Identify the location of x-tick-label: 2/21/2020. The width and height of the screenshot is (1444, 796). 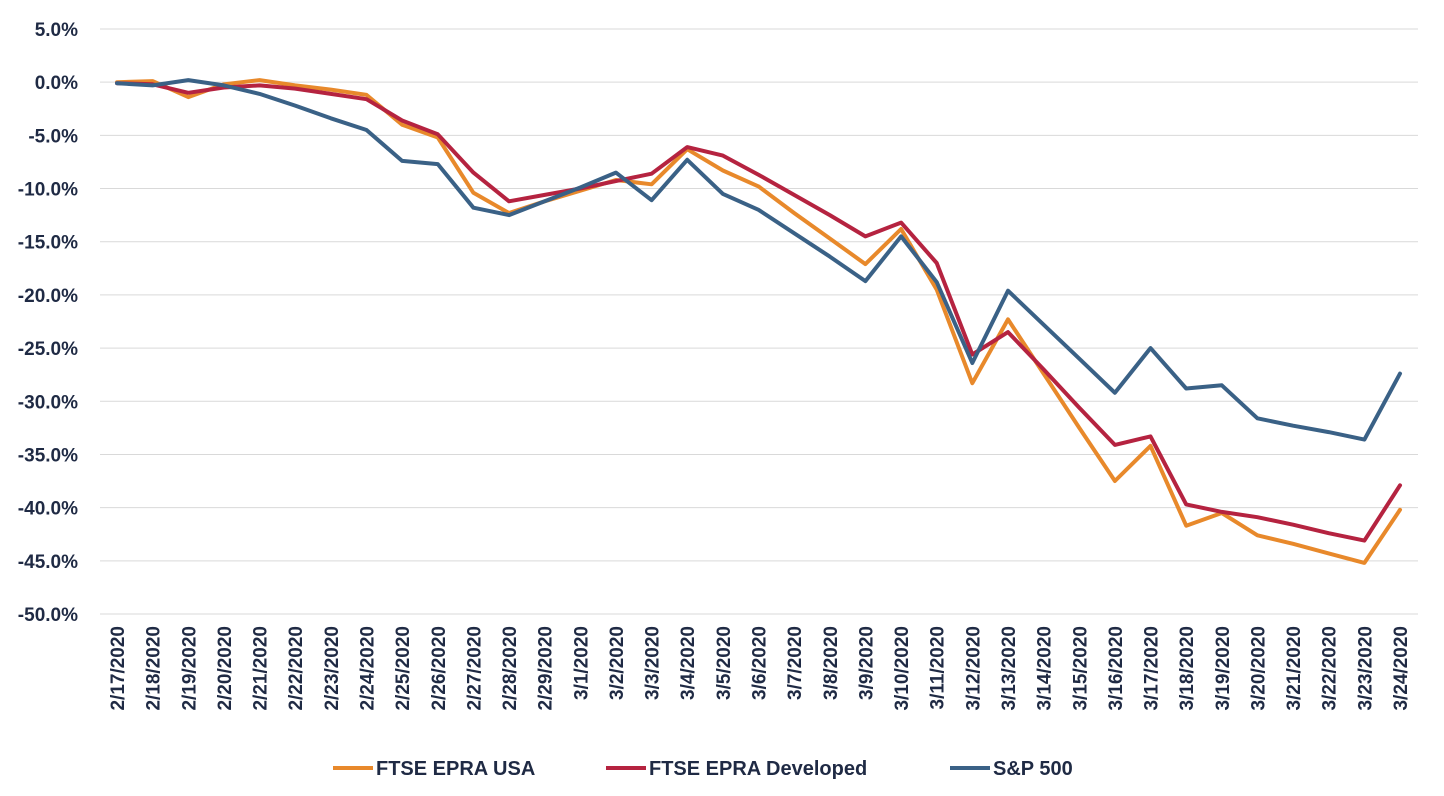
(261, 668).